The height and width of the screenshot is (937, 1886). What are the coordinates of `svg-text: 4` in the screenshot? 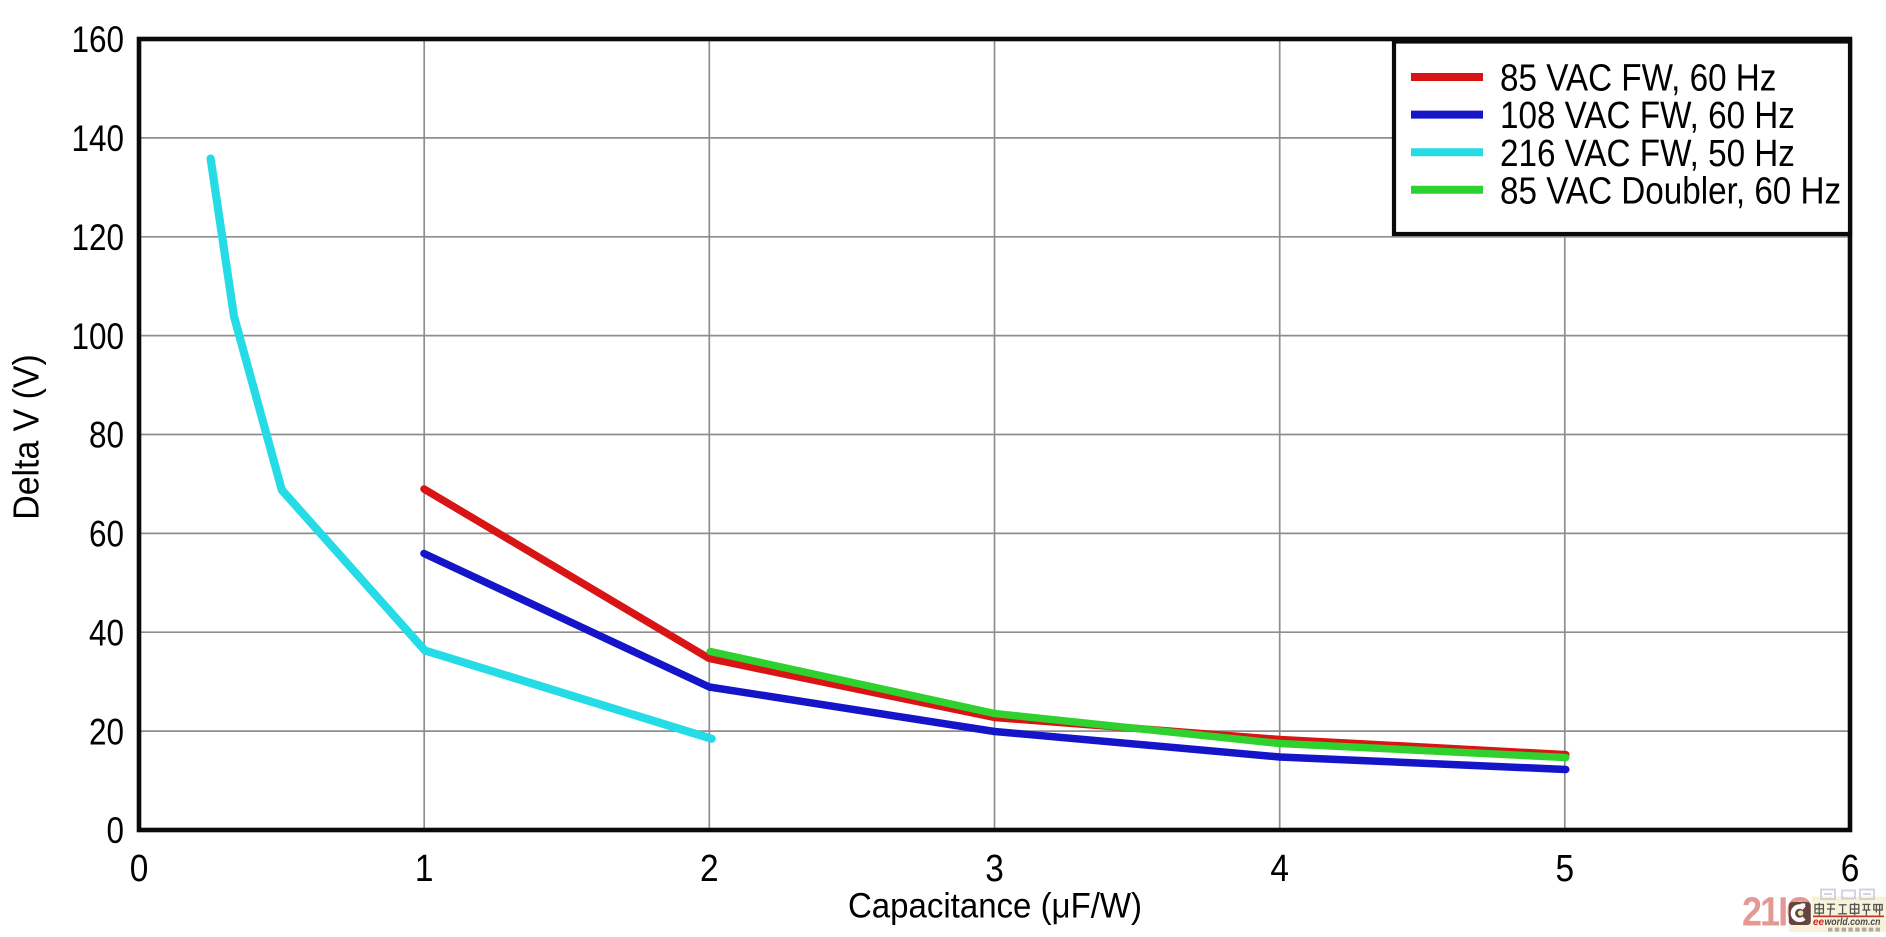 It's located at (1279, 868).